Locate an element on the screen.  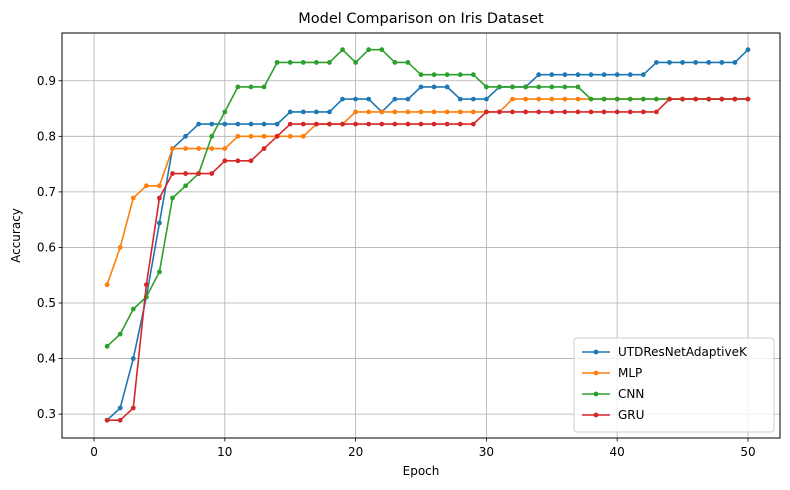
x-tick-label: 30 is located at coordinates (486, 452).